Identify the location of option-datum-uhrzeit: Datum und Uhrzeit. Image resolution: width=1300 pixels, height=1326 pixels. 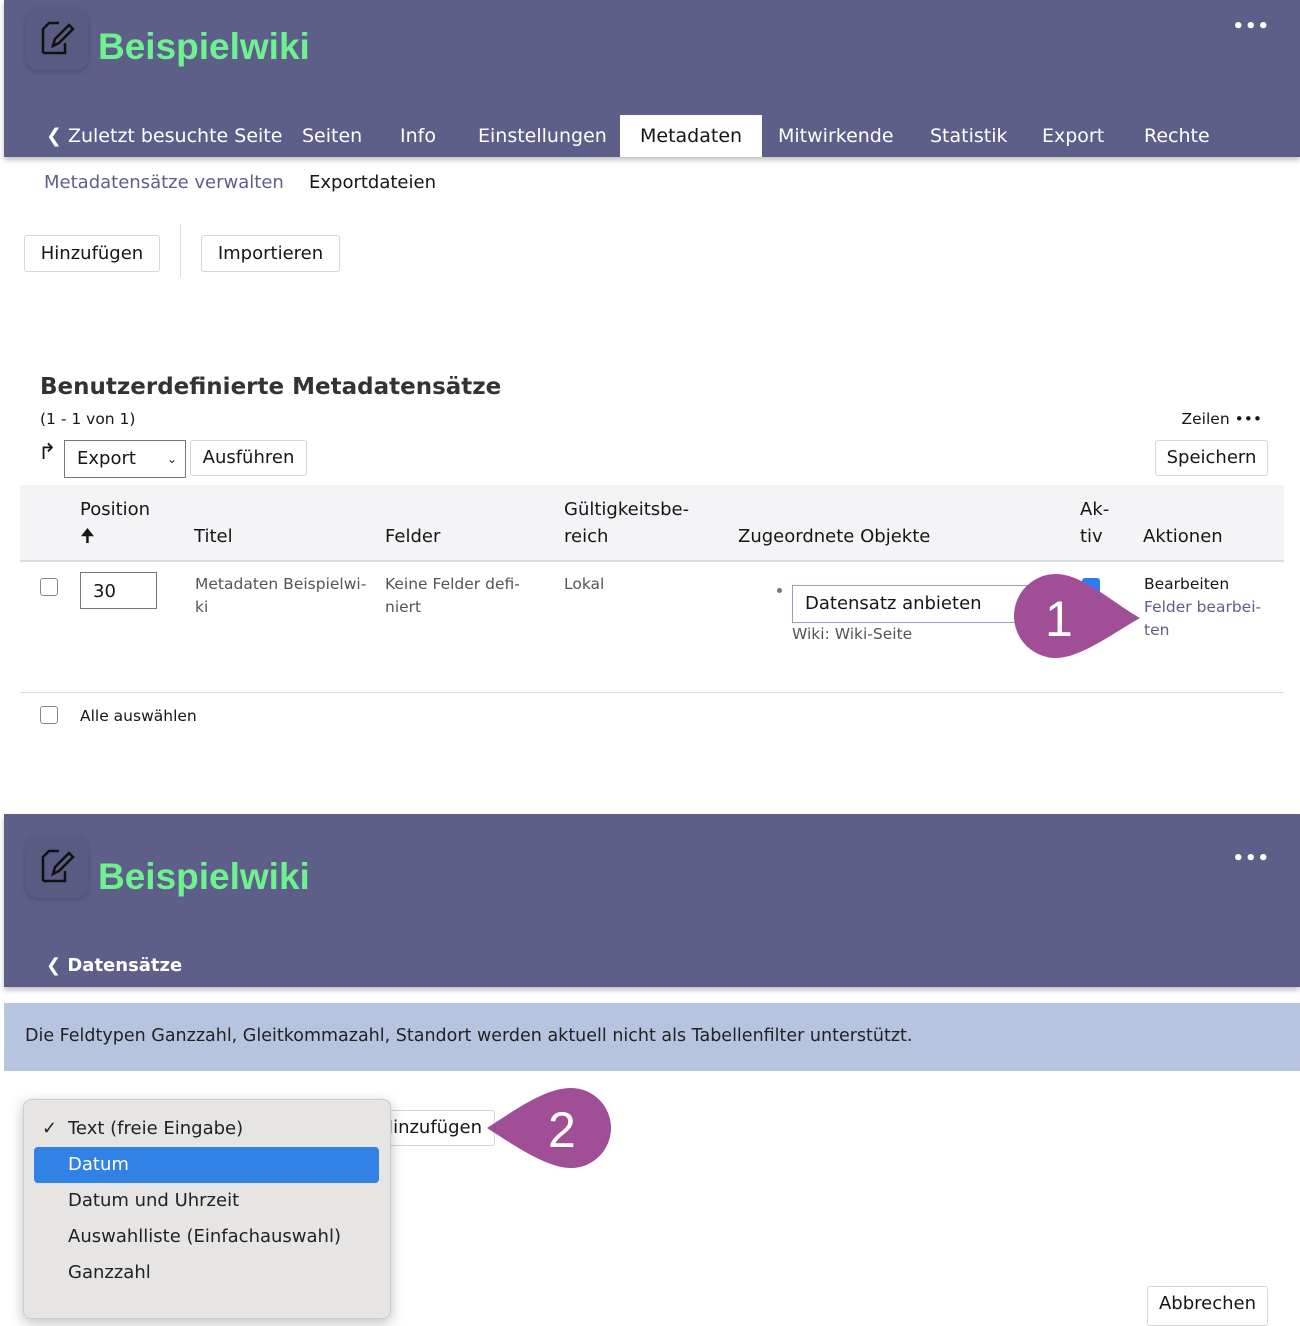
(154, 1200).